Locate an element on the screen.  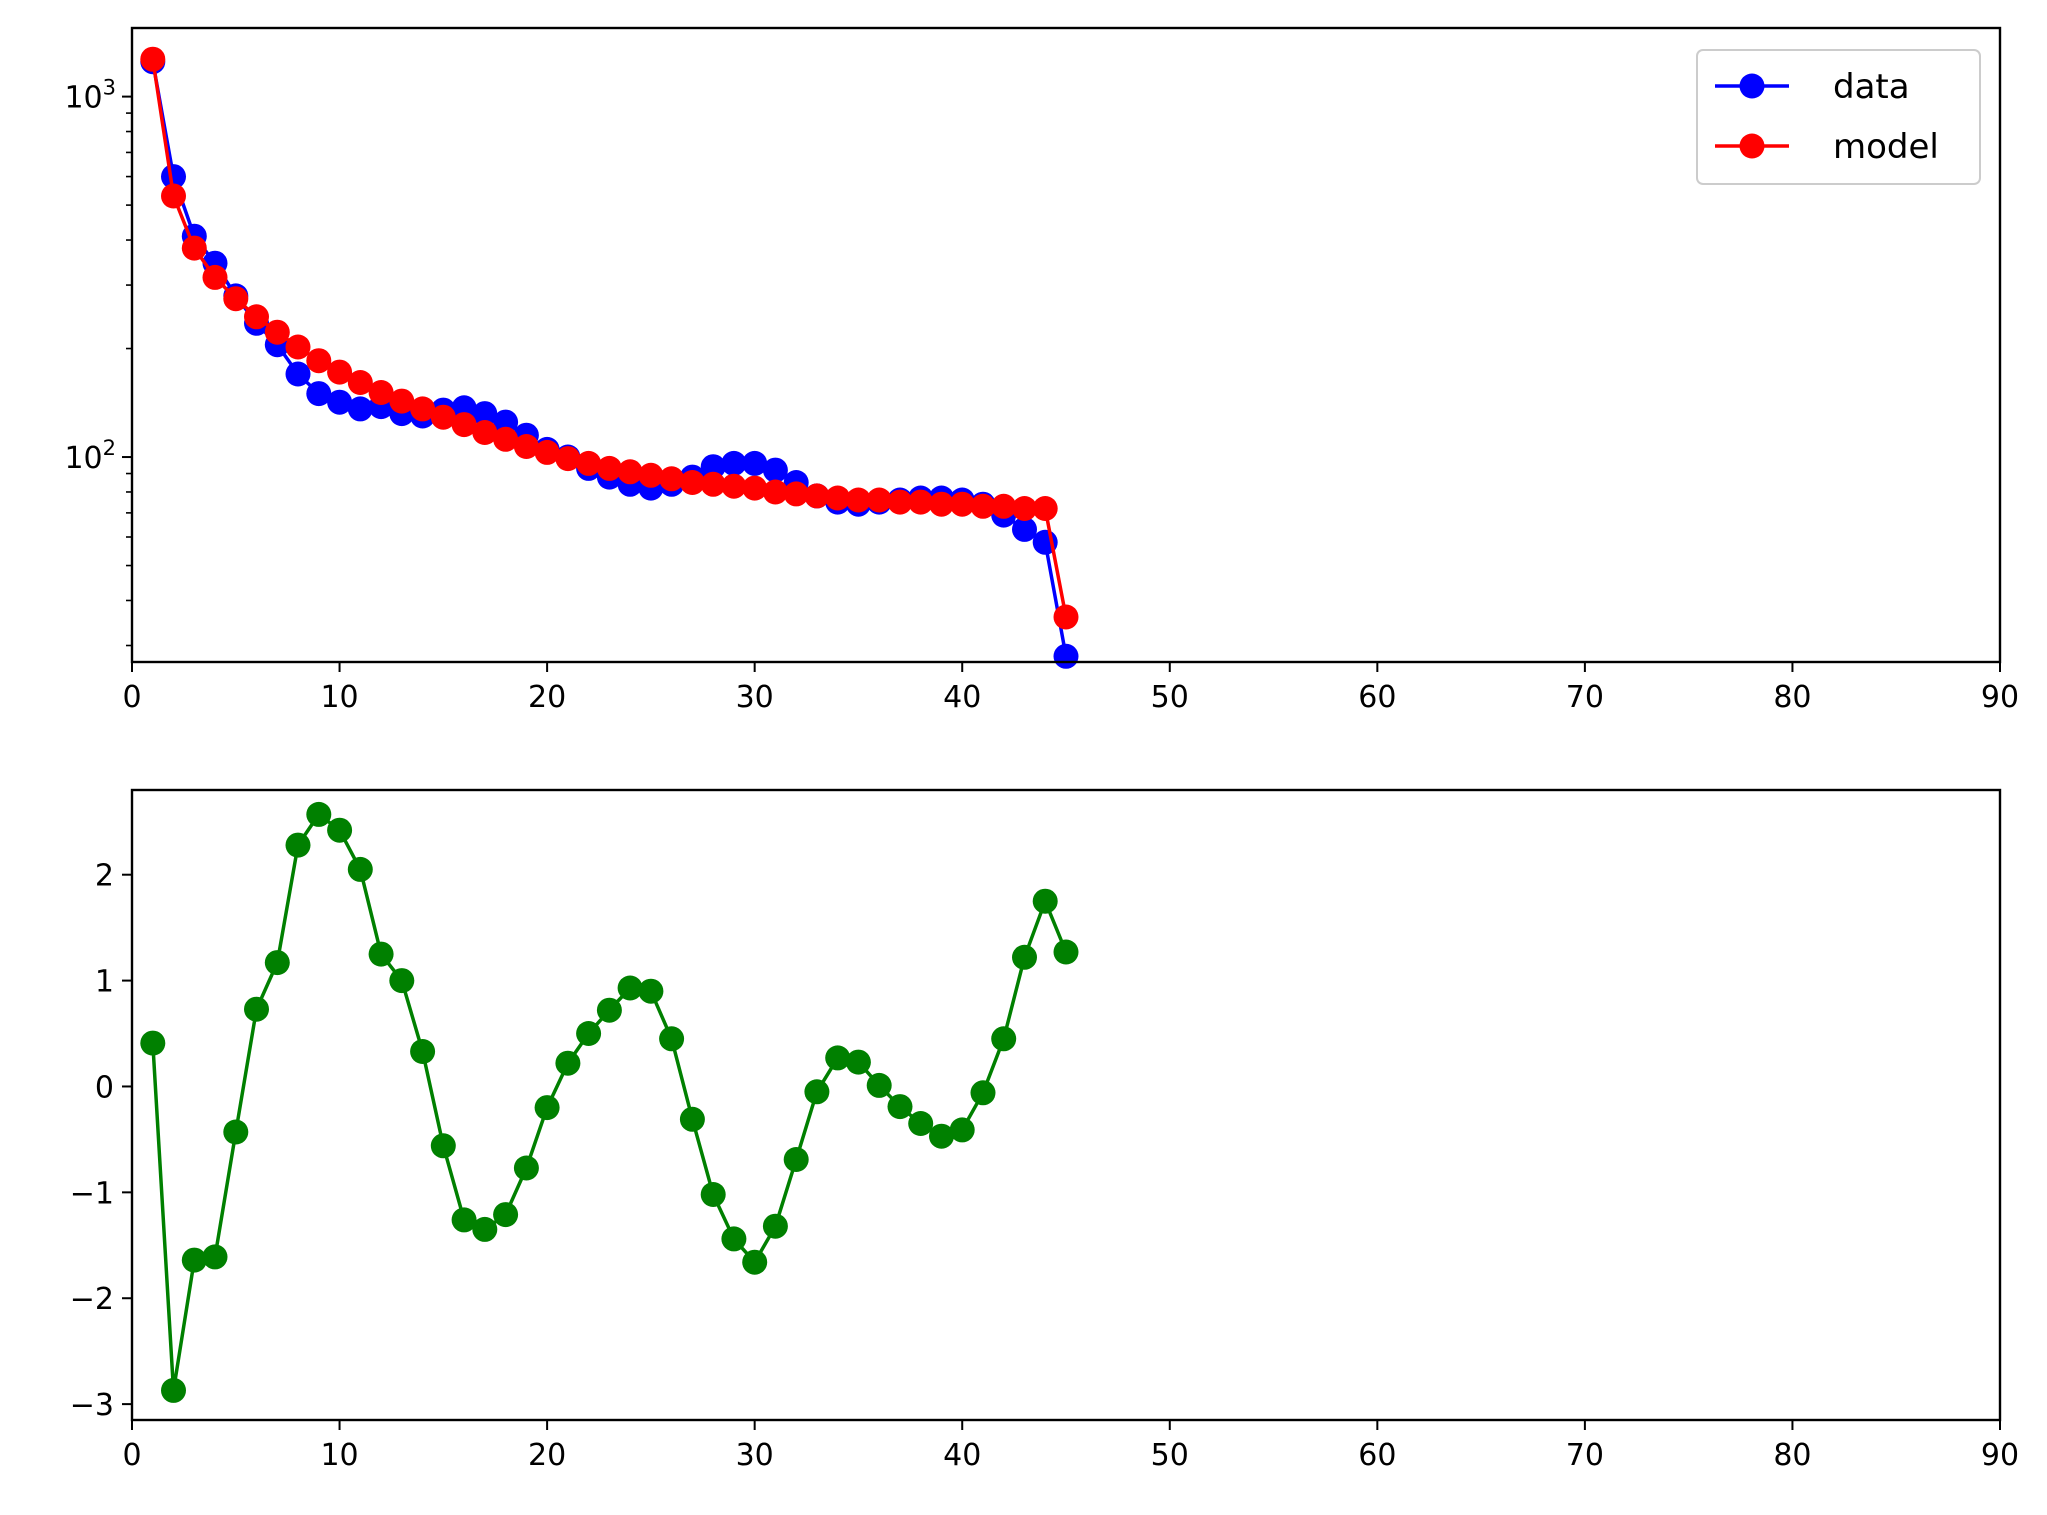
legend-marker-model is located at coordinates (1752, 146).